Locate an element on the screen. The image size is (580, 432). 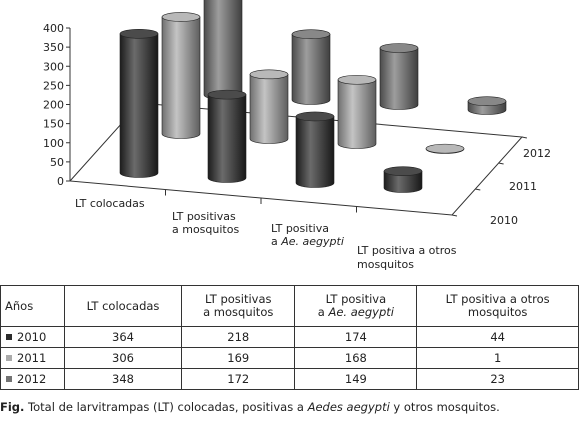
category-label-otros-line1: LT positiva a otros is located at coordinates (407, 250).